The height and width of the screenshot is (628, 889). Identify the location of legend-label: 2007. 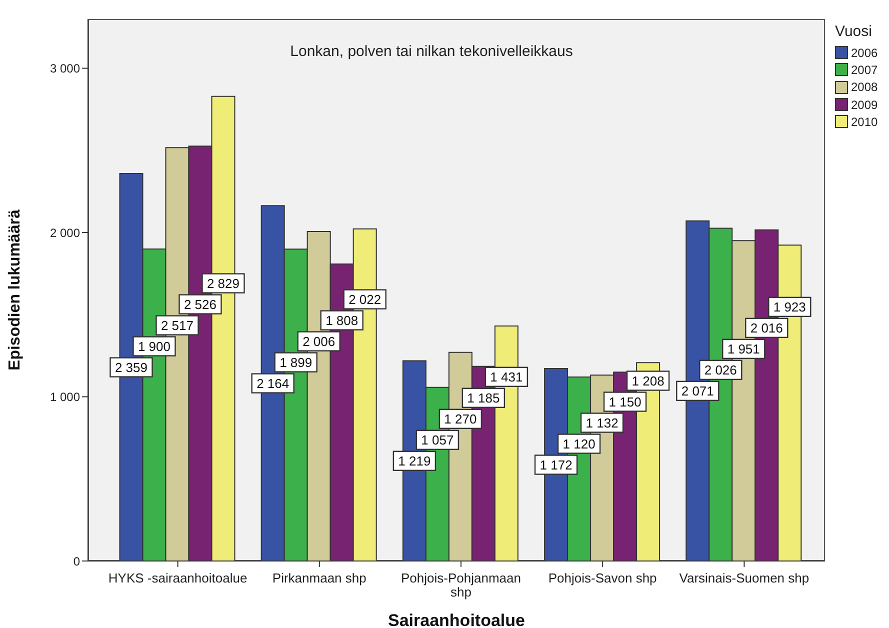
(864, 69).